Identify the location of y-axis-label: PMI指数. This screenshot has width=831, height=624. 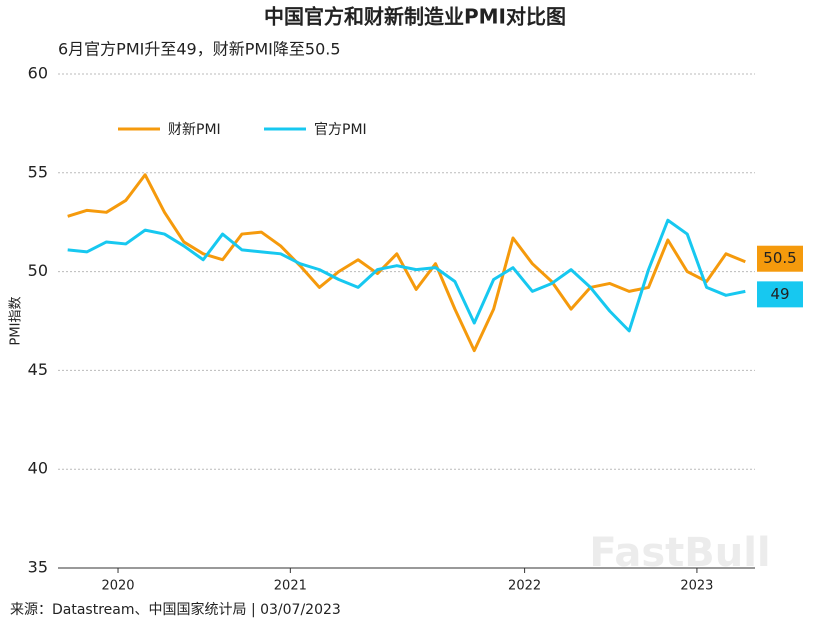
(16, 321).